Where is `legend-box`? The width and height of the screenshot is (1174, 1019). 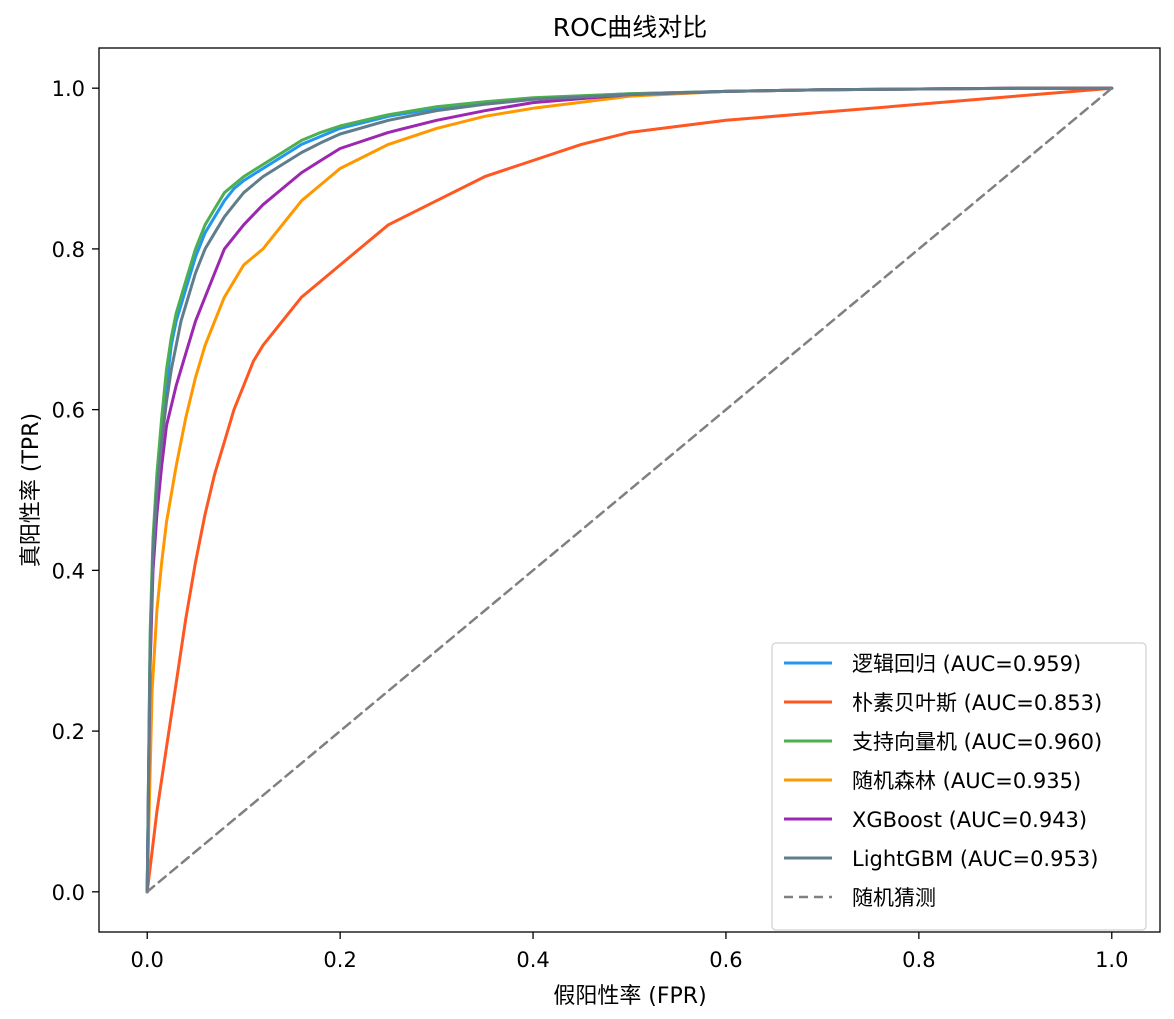 legend-box is located at coordinates (959, 786).